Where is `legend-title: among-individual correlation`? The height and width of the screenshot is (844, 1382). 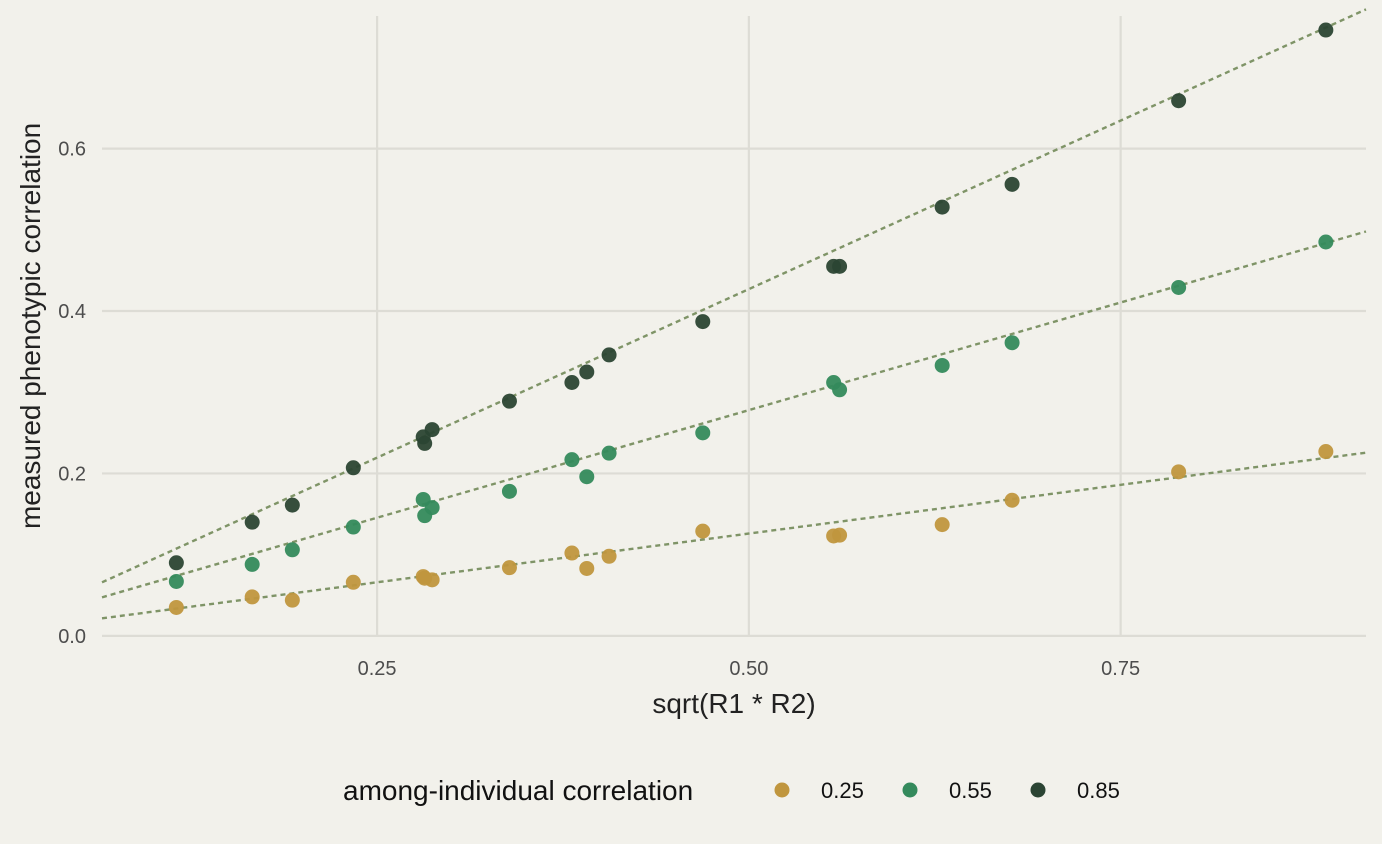
legend-title: among-individual correlation is located at coordinates (518, 790).